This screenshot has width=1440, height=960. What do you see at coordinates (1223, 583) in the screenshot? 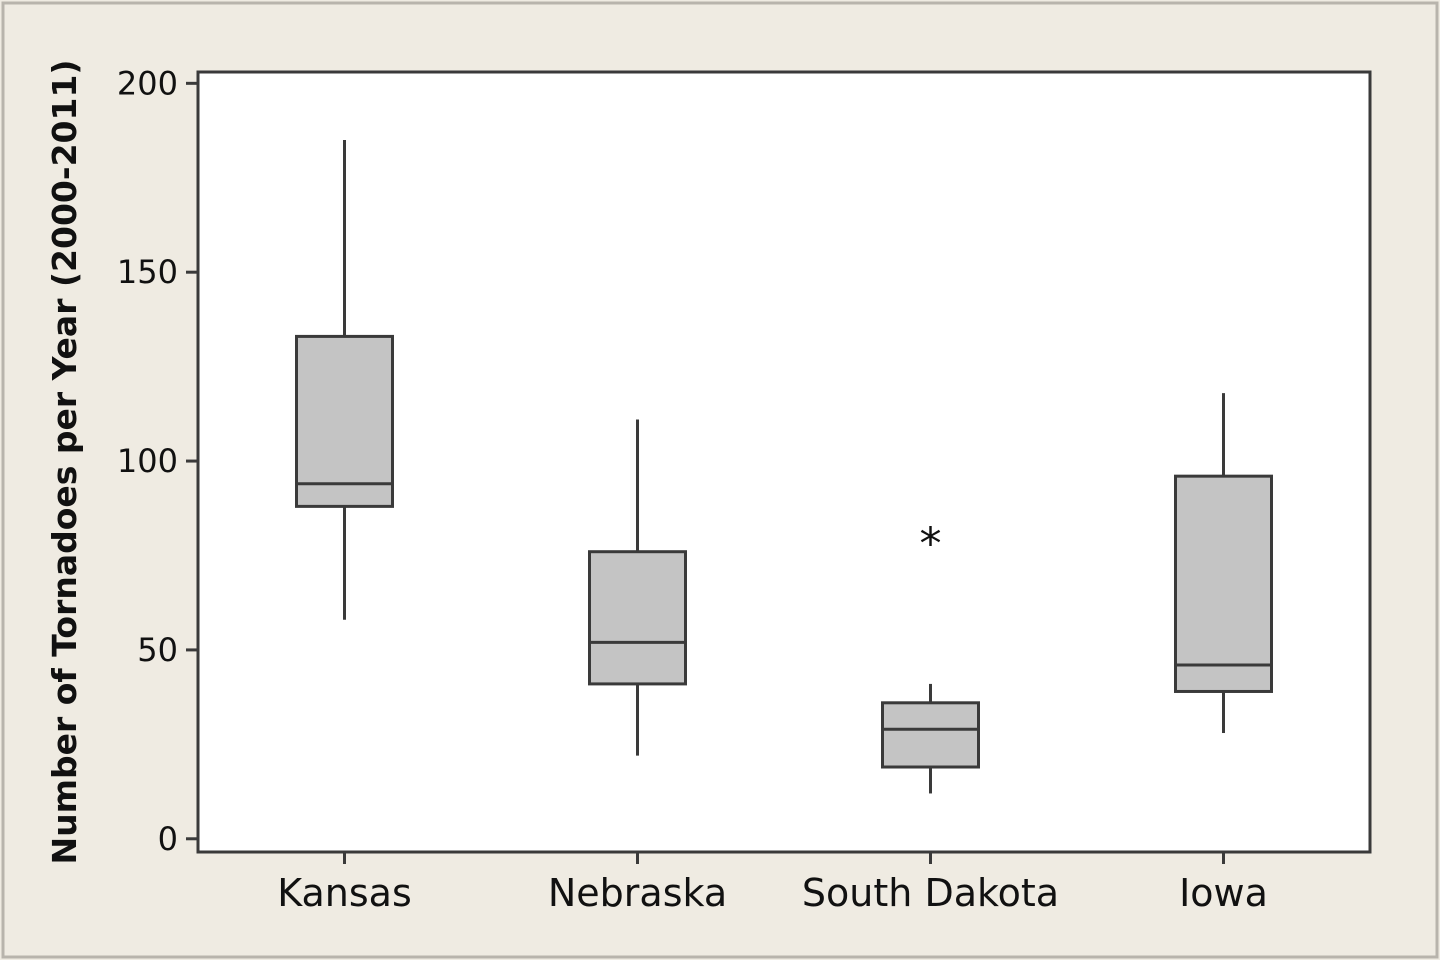
I see `box-iowa` at bounding box center [1223, 583].